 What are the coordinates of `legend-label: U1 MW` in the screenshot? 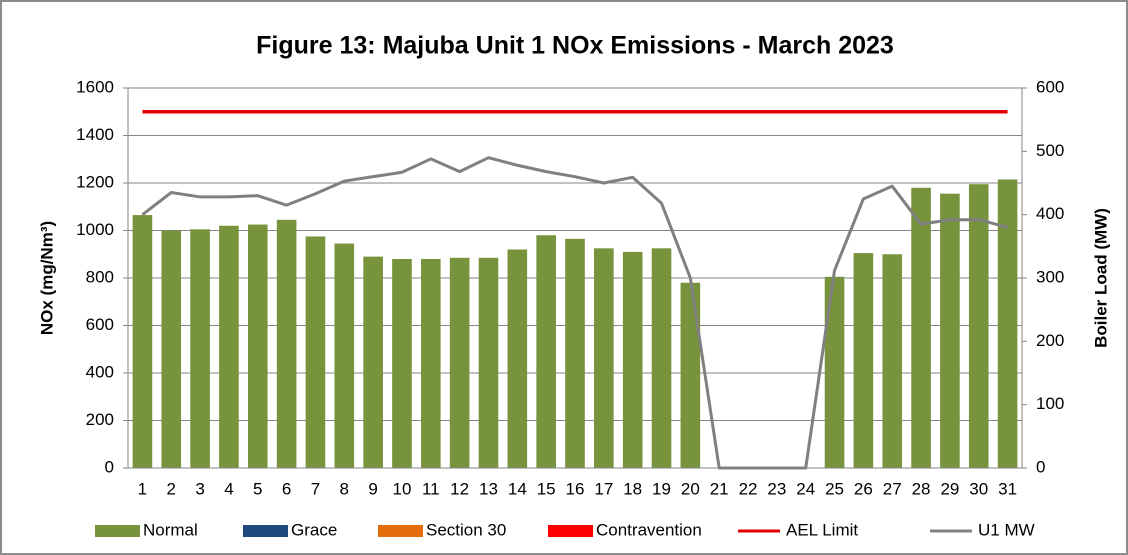 It's located at (1006, 529).